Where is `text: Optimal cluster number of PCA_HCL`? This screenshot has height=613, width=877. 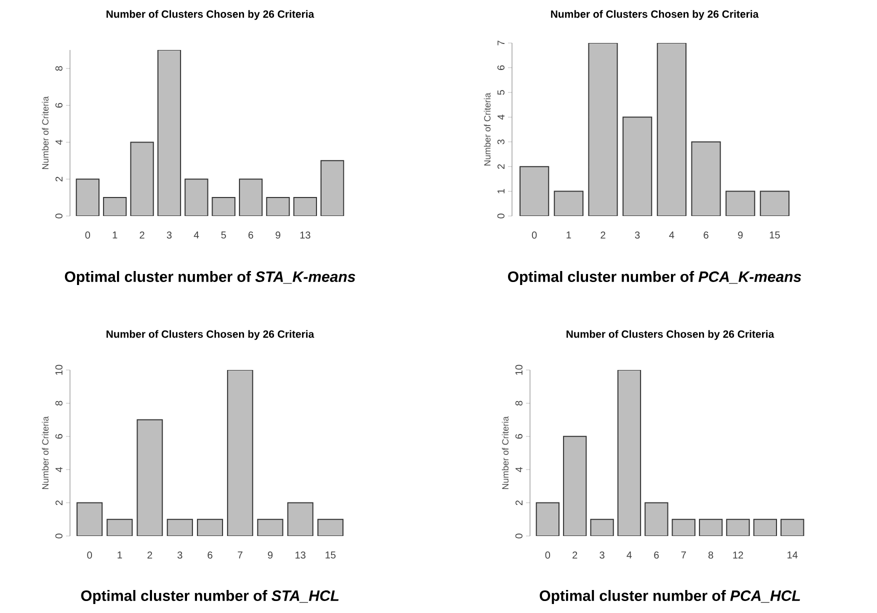 text: Optimal cluster number of PCA_HCL is located at coordinates (670, 597).